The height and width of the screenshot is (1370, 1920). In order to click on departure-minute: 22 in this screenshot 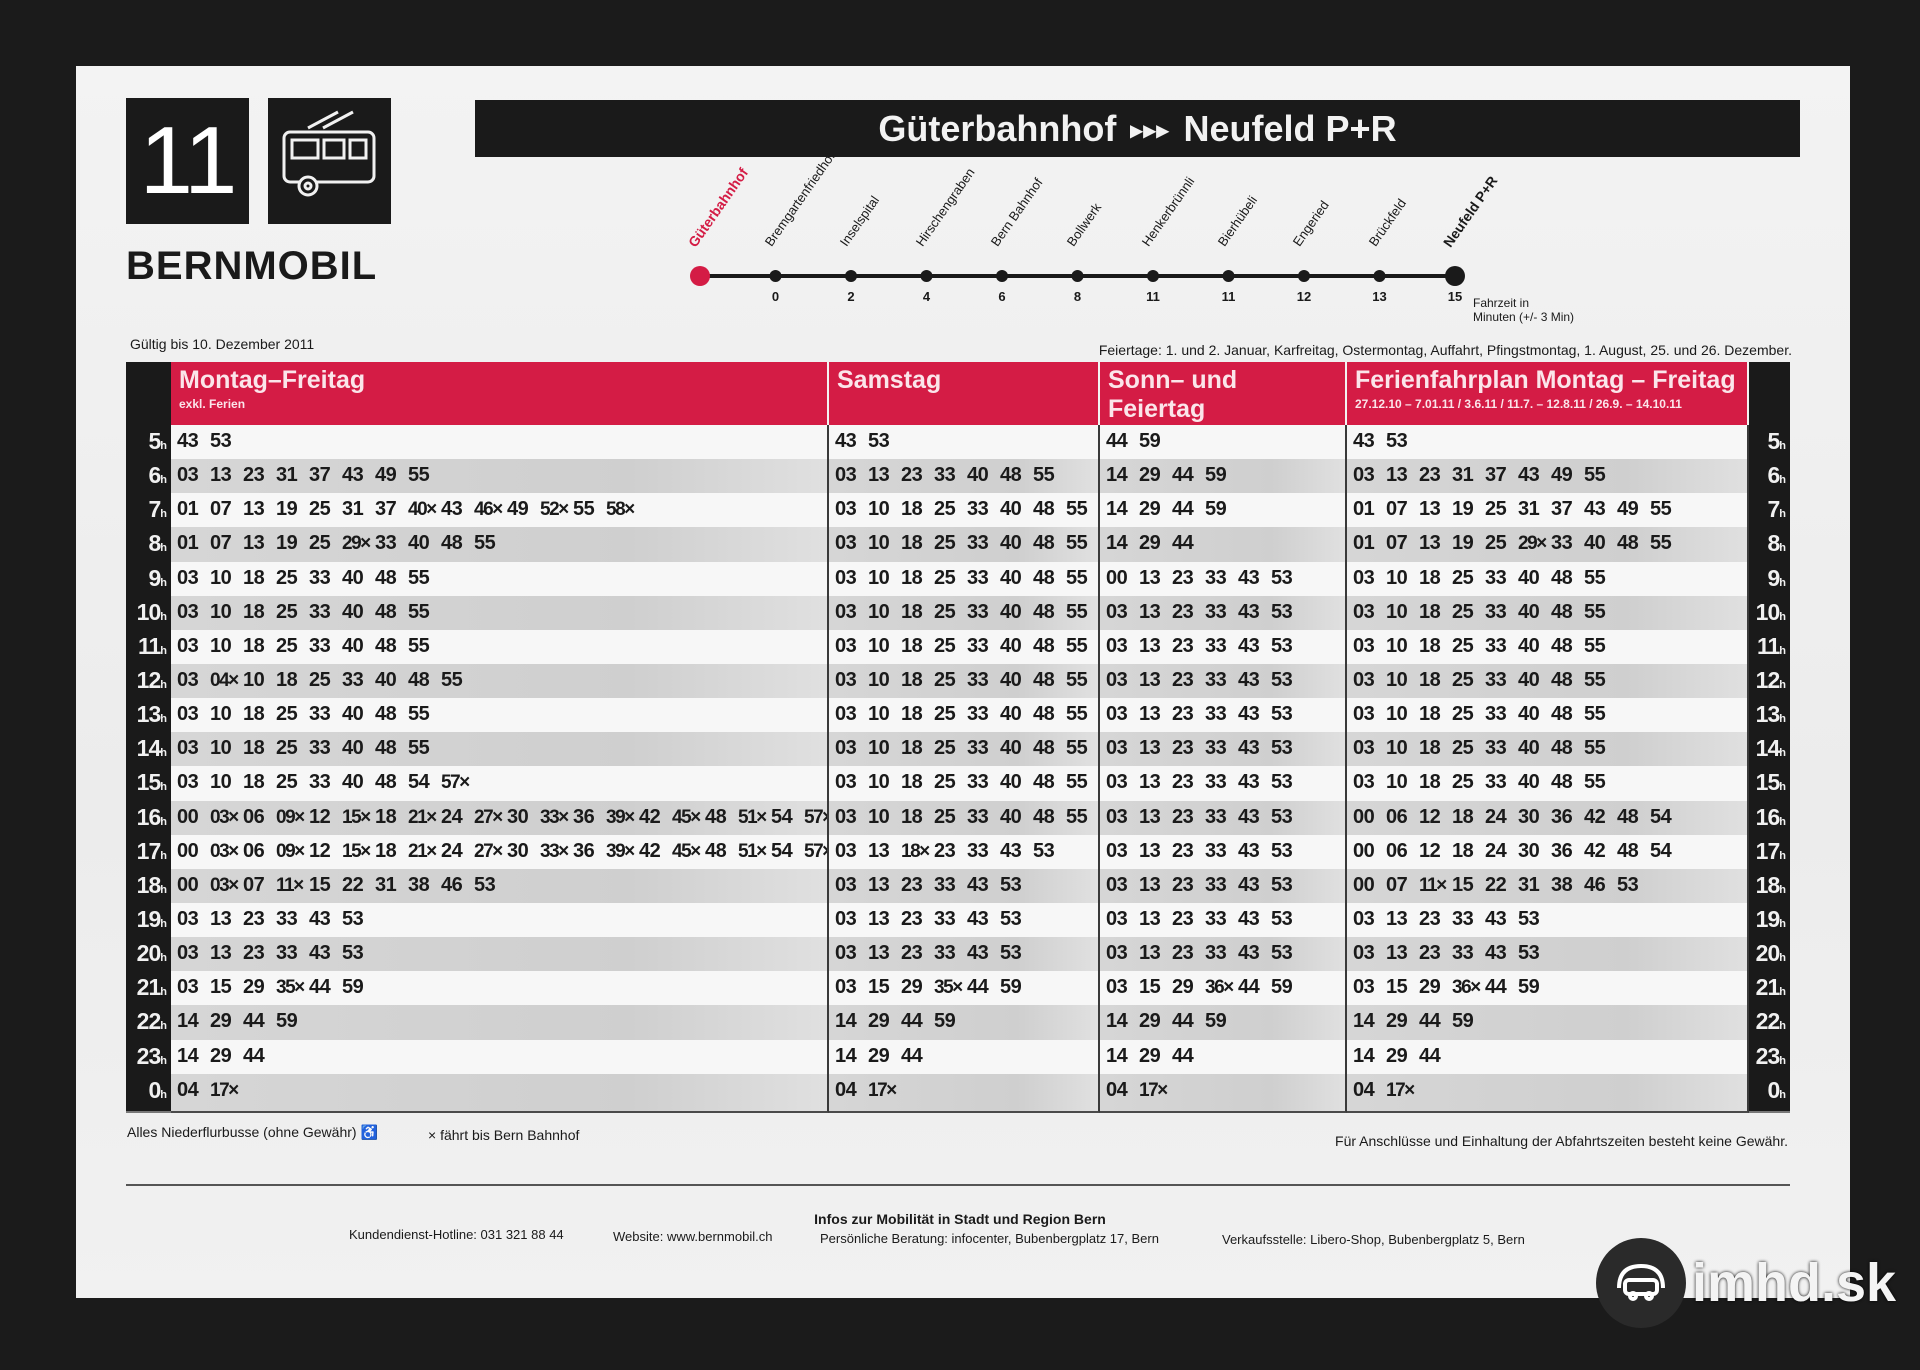, I will do `click(353, 884)`.